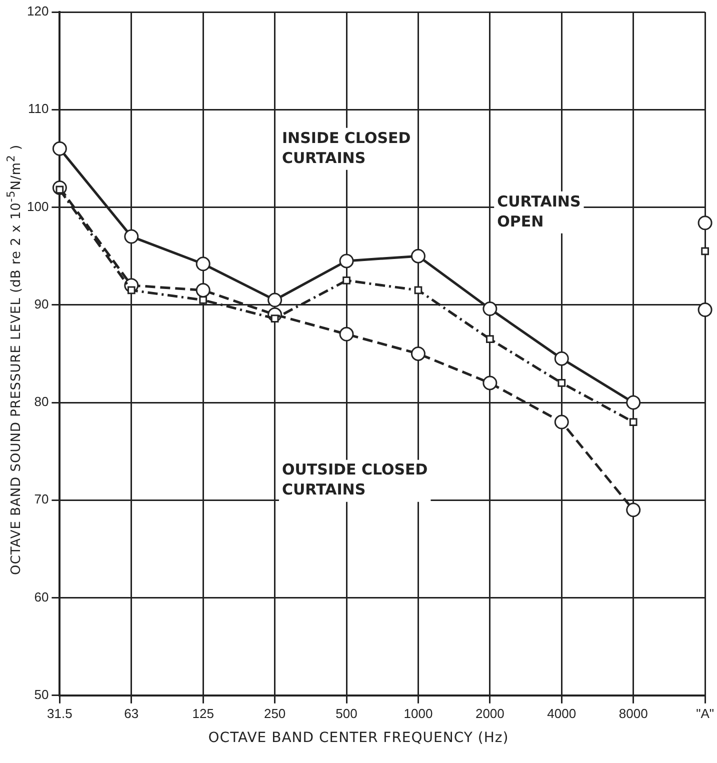  I want to click on x-tick-label: 1000, so click(418, 713).